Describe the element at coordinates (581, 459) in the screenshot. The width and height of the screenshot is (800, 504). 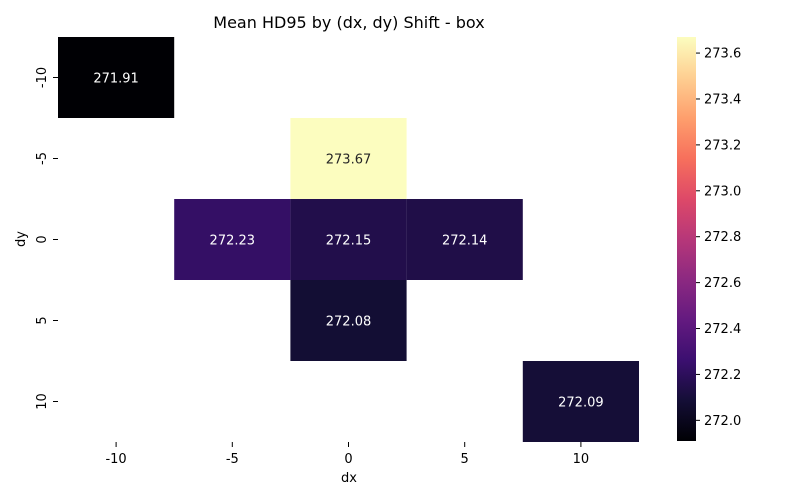
I see `x-tick-label: 10` at that location.